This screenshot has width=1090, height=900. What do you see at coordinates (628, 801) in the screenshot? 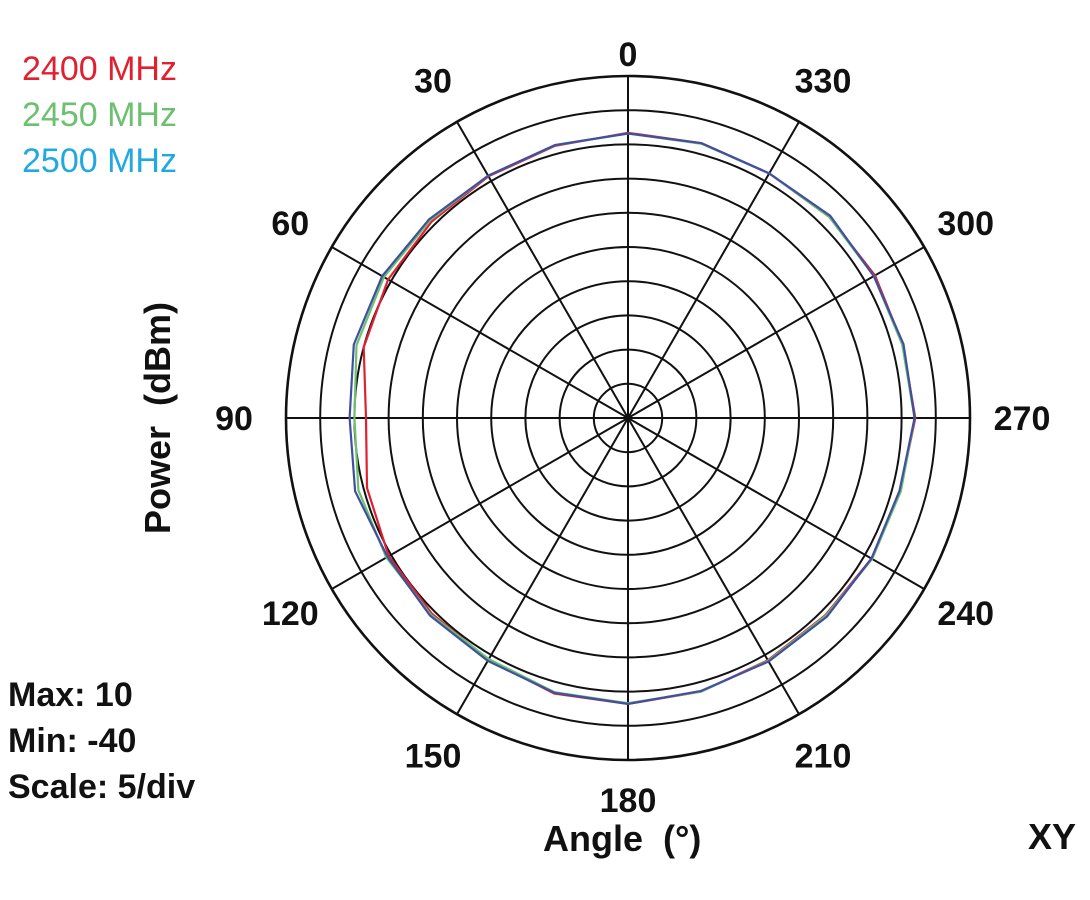
I see `angle-tick-180: 180` at bounding box center [628, 801].